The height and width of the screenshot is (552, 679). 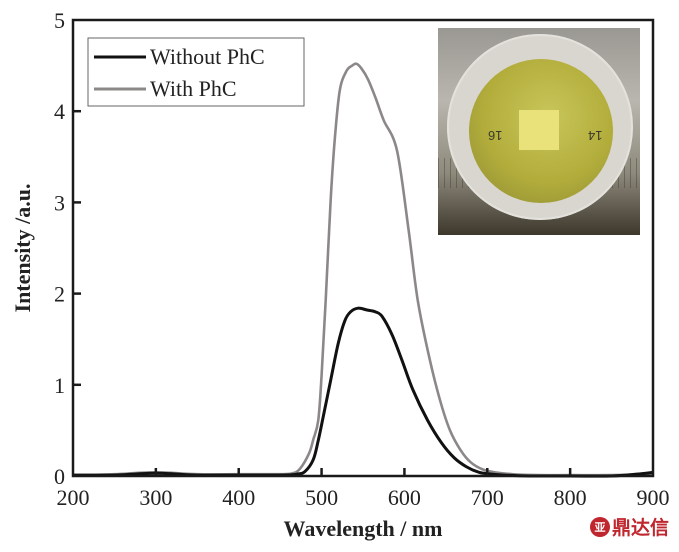 What do you see at coordinates (59, 202) in the screenshot?
I see `y-tick-label: 3` at bounding box center [59, 202].